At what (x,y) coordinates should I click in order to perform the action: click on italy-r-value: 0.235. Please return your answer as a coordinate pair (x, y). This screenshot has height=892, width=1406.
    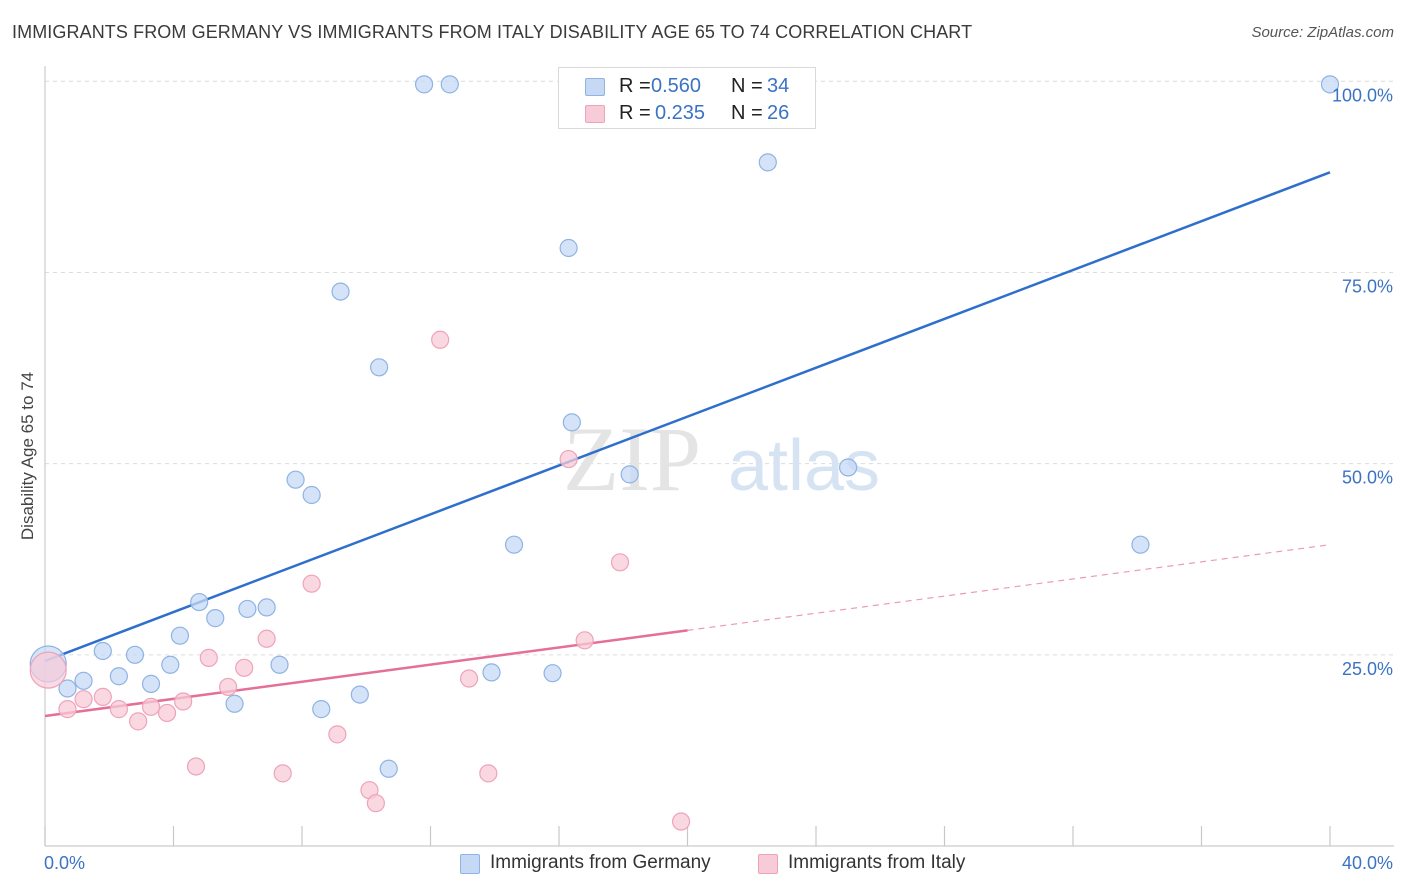
    Looking at the image, I should click on (680, 113).